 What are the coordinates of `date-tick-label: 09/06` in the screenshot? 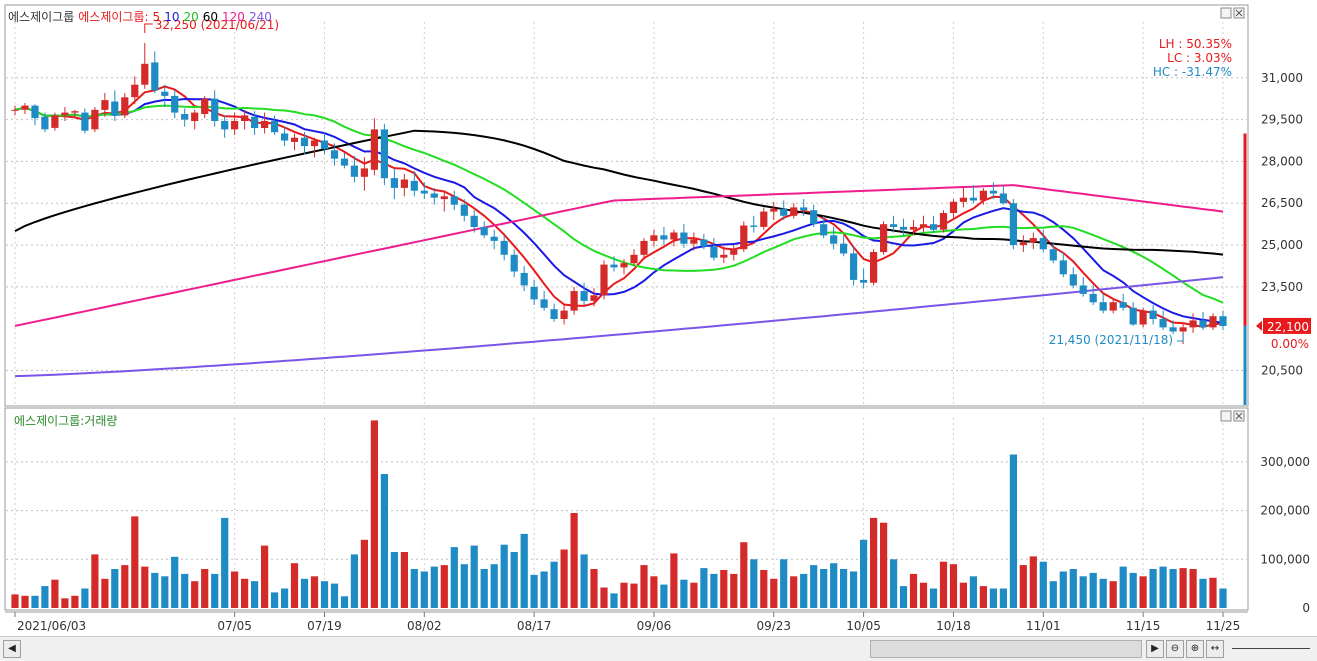 It's located at (654, 626).